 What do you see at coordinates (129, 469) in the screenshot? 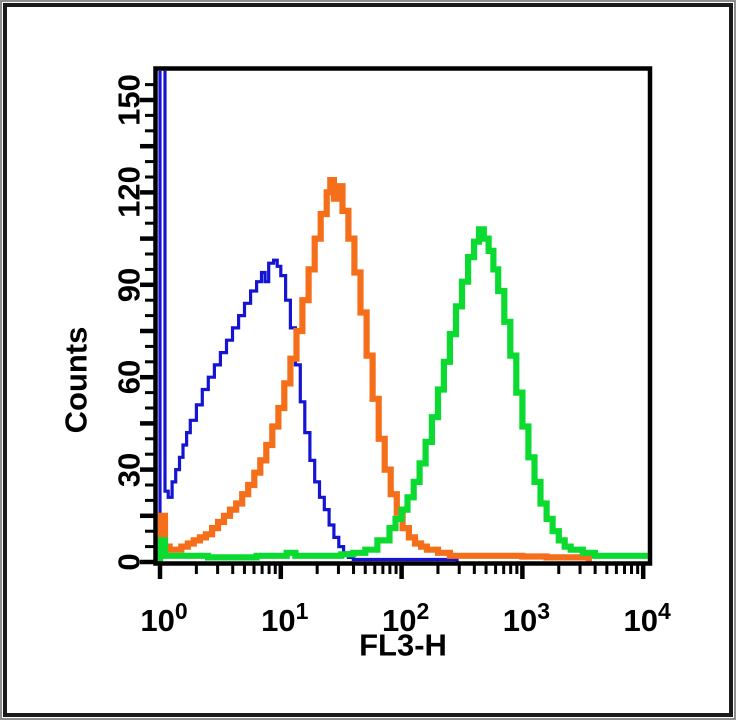
I see `y-axis-tick-label: 30` at bounding box center [129, 469].